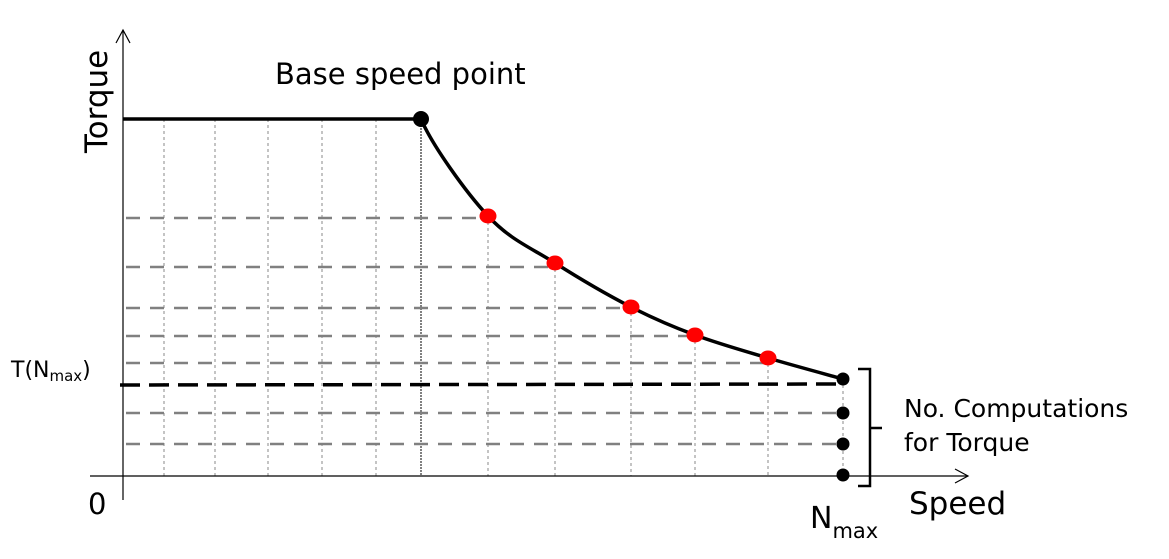  What do you see at coordinates (400, 74) in the screenshot?
I see `base-speed-label: Base speed point` at bounding box center [400, 74].